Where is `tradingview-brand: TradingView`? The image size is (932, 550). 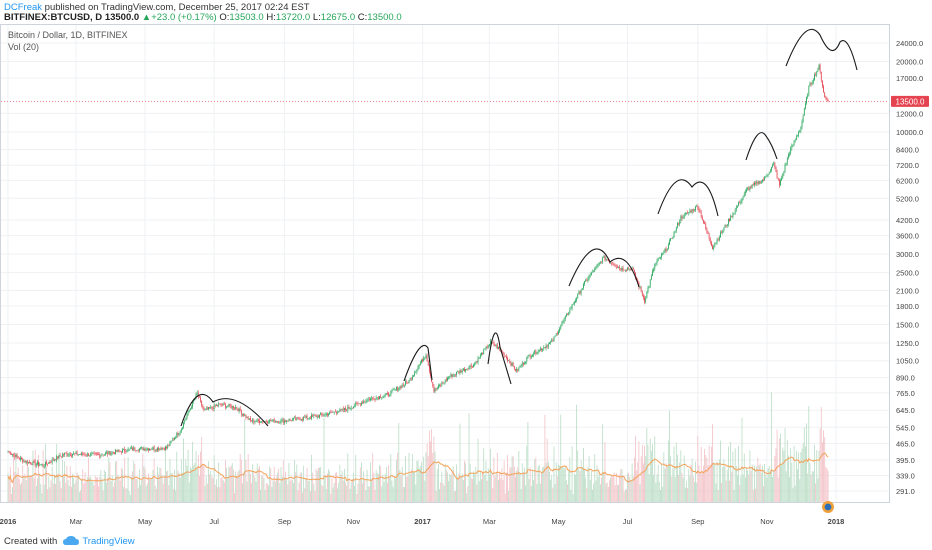
tradingview-brand: TradingView is located at coordinates (108, 541).